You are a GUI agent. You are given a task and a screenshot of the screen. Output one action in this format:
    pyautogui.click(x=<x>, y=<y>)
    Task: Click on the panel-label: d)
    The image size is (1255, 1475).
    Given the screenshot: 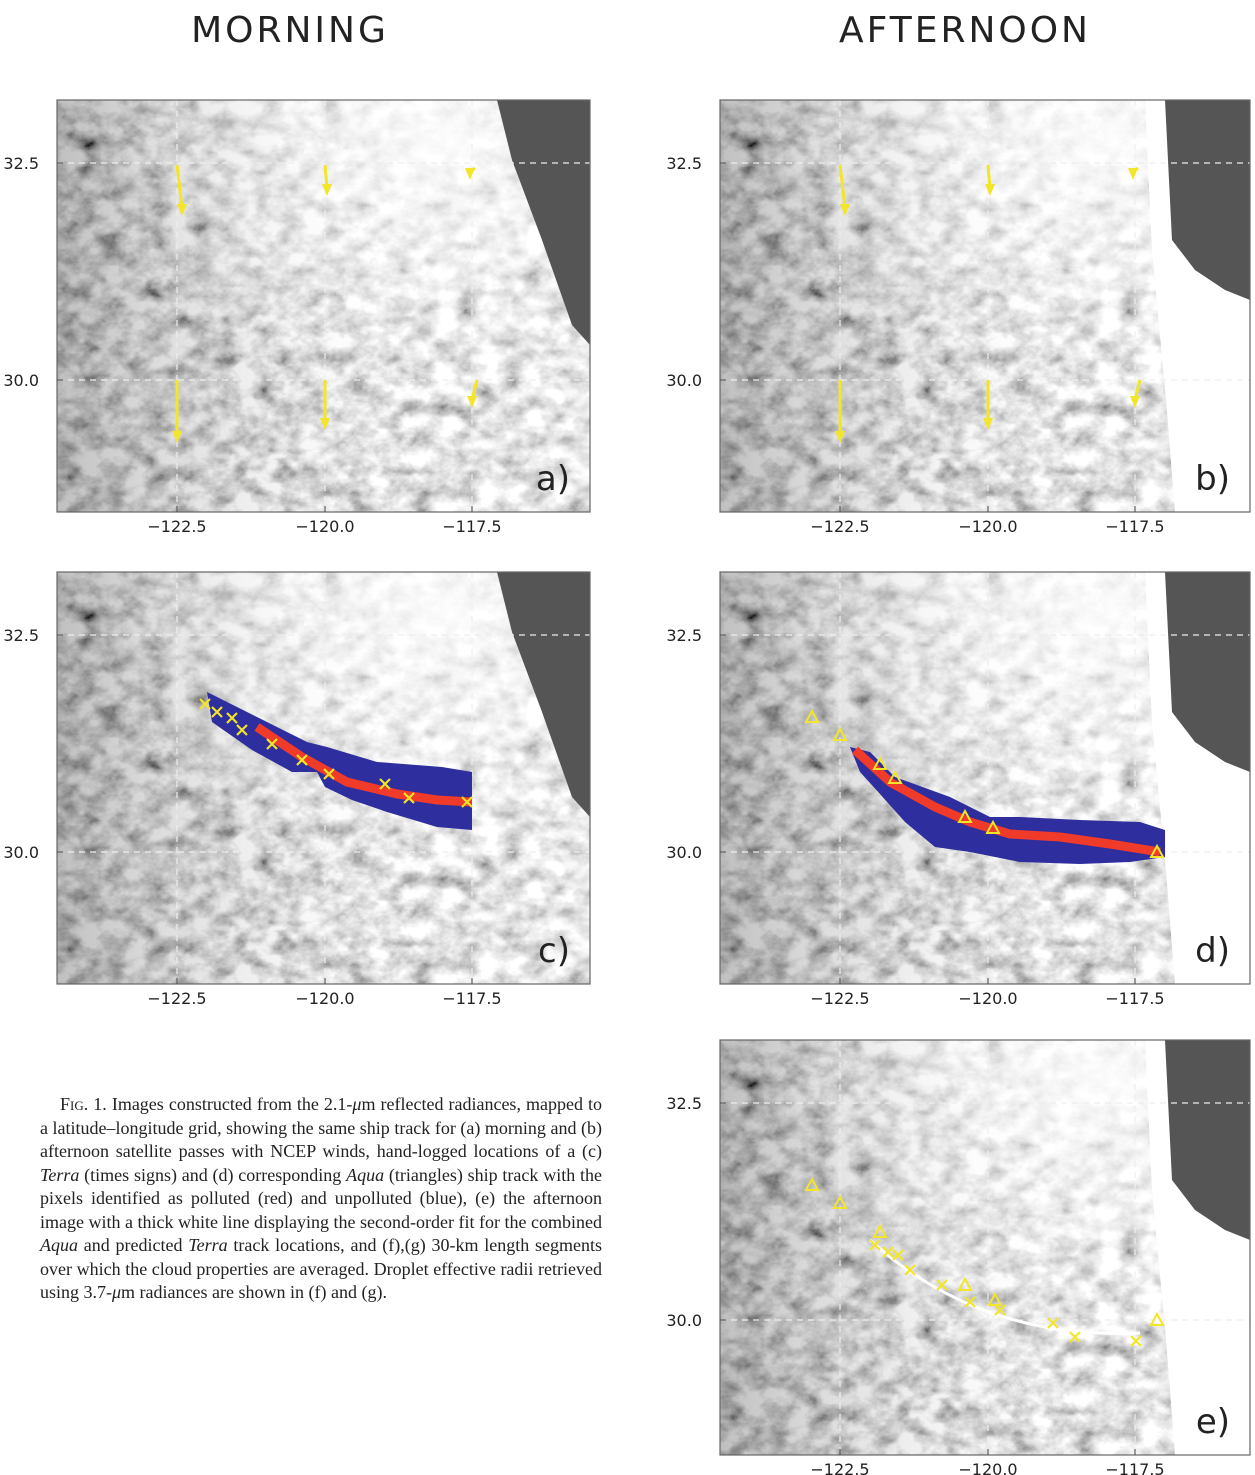 What is the action you would take?
    pyautogui.click(x=1212, y=951)
    